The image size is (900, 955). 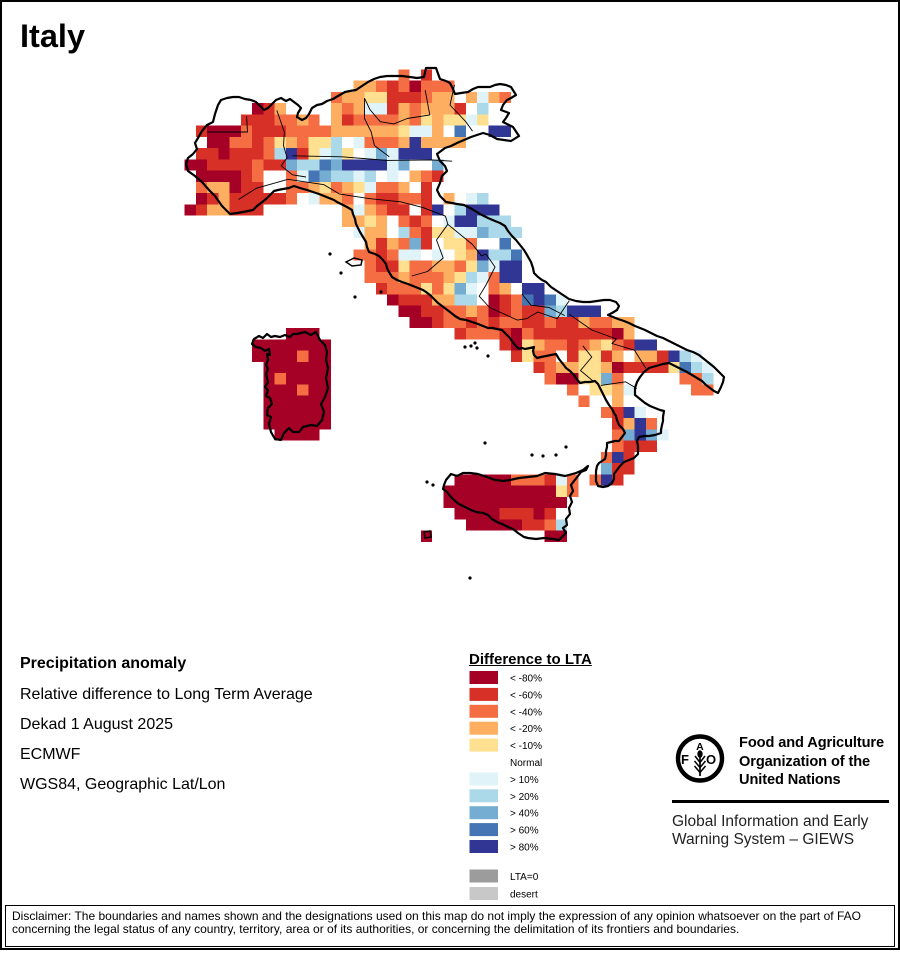 I want to click on svg-text: > 20%, so click(x=524, y=797).